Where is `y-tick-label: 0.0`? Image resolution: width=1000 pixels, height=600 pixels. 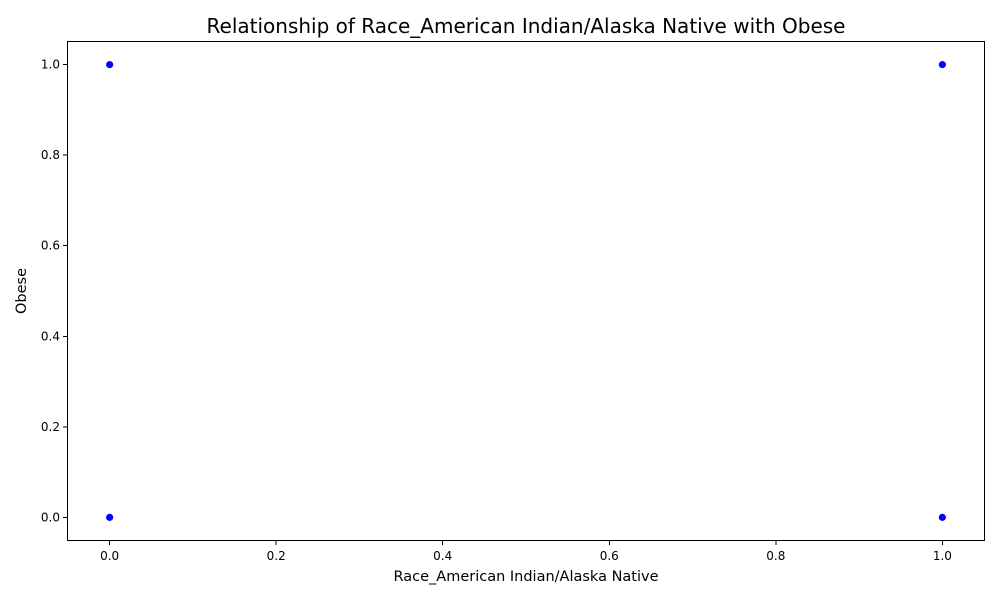 y-tick-label: 0.0 is located at coordinates (50, 517).